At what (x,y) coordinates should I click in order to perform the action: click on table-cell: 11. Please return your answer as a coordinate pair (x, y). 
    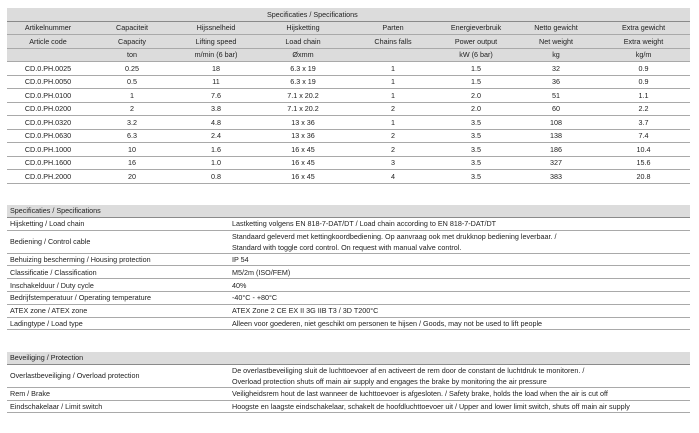
    Looking at the image, I should click on (216, 82).